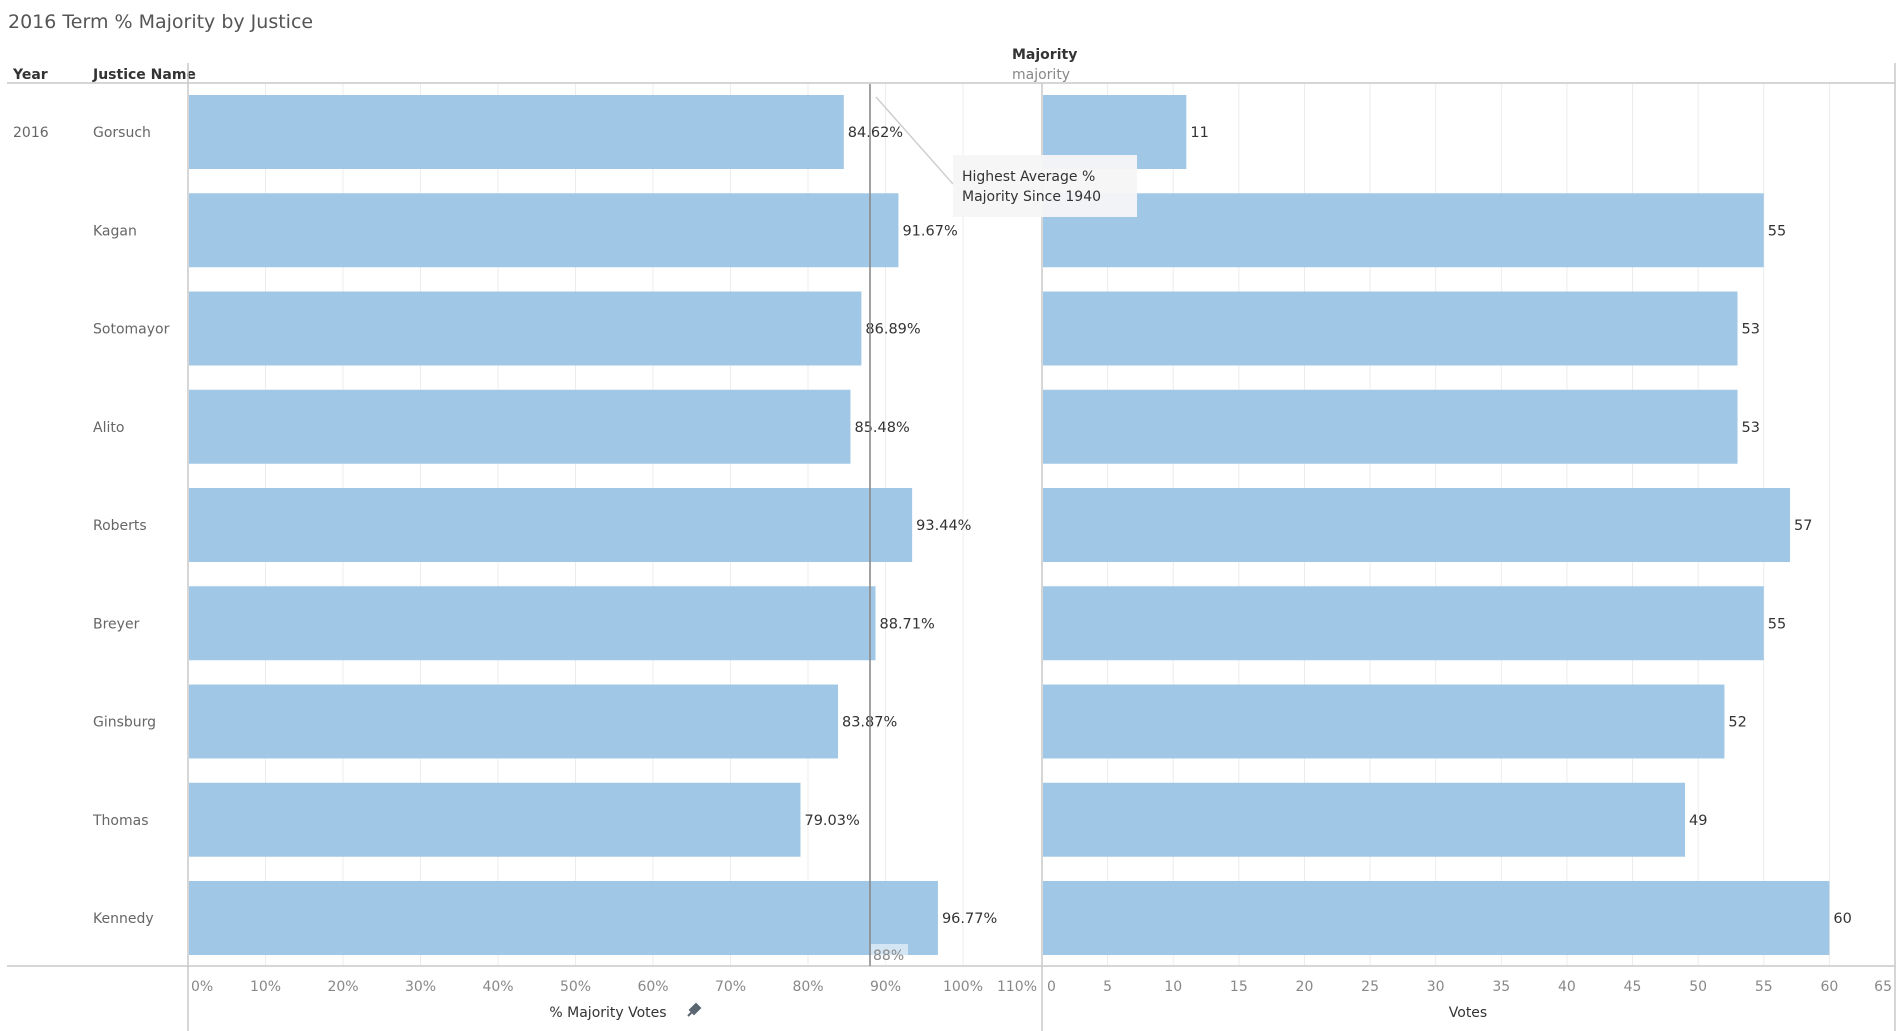 This screenshot has height=1031, width=1901. I want to click on right-axis-title: Votes, so click(1468, 1013).